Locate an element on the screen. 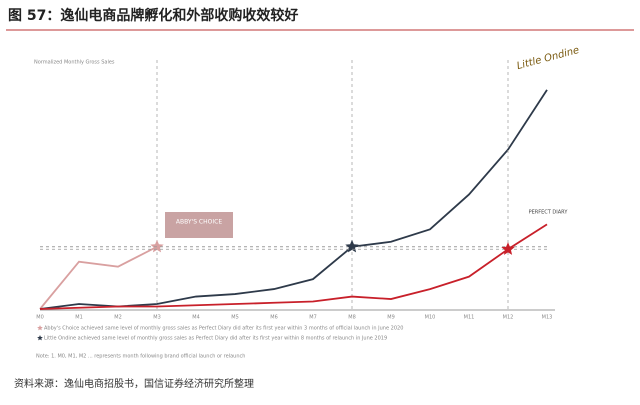  x-tick-label: M1 is located at coordinates (79, 318).